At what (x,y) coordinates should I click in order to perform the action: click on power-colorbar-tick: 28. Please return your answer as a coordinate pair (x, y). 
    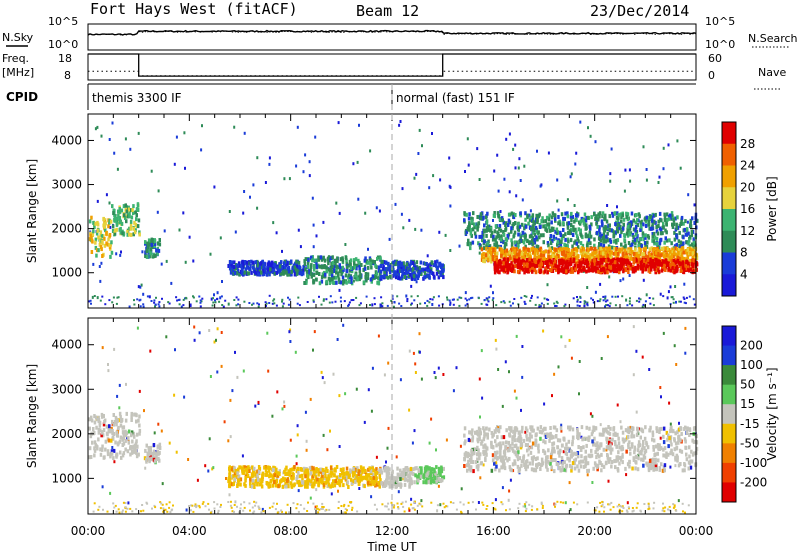
    Looking at the image, I should click on (747, 144).